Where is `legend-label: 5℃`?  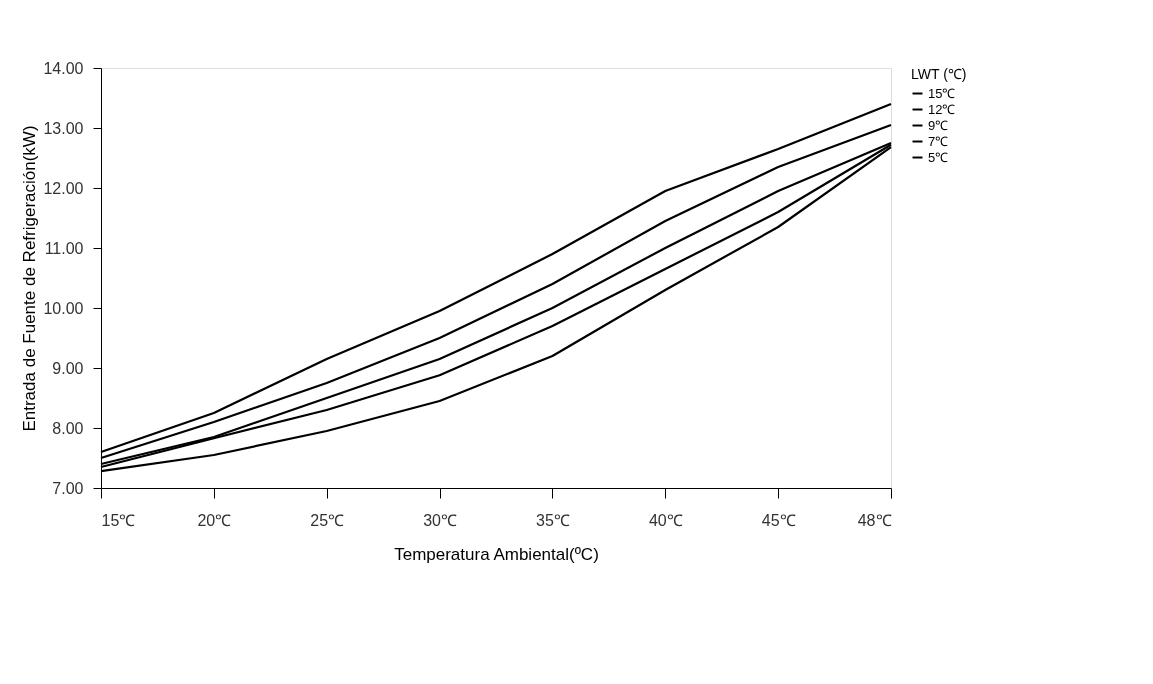
legend-label: 5℃ is located at coordinates (938, 157).